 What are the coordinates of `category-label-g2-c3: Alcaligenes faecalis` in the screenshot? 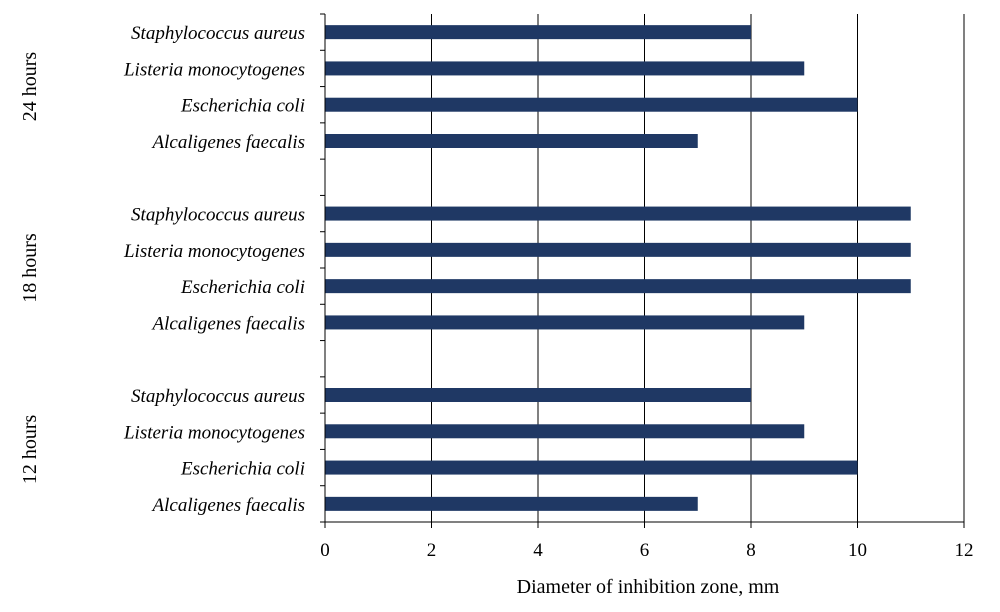 It's located at (228, 505).